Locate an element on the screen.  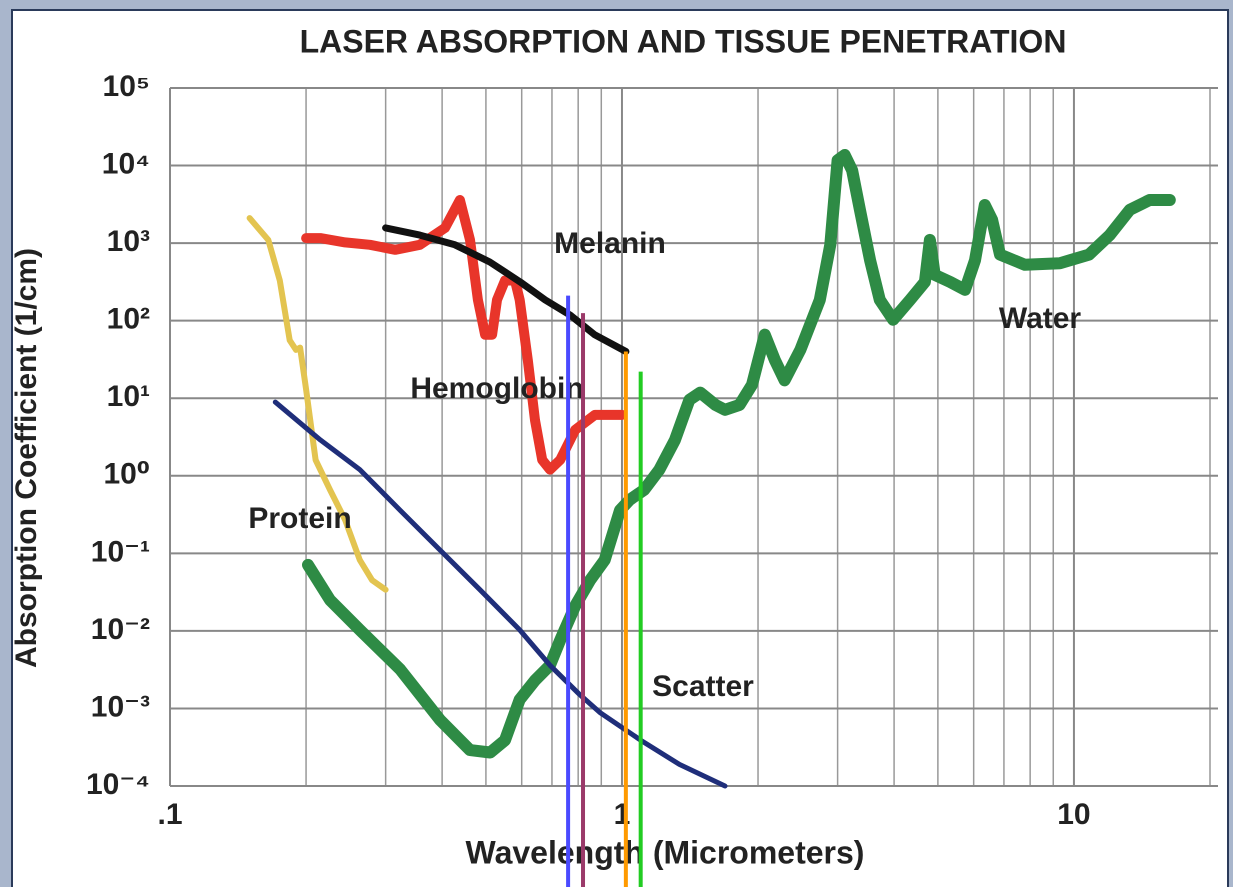
y-tick-label: 10³ is located at coordinates (128, 241).